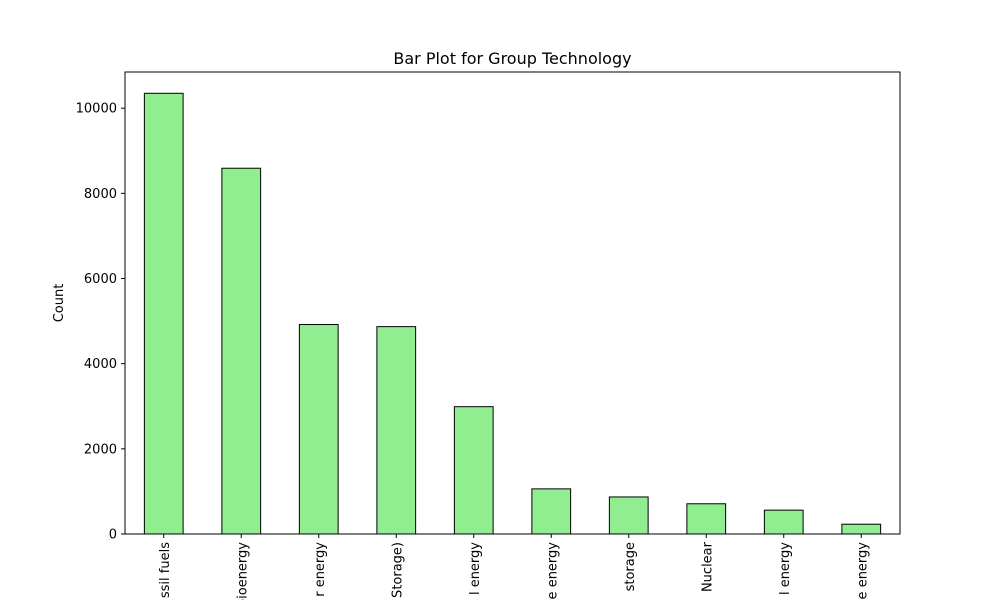 The image size is (1000, 600). What do you see at coordinates (100, 279) in the screenshot?
I see `y-tick-label: 6000` at bounding box center [100, 279].